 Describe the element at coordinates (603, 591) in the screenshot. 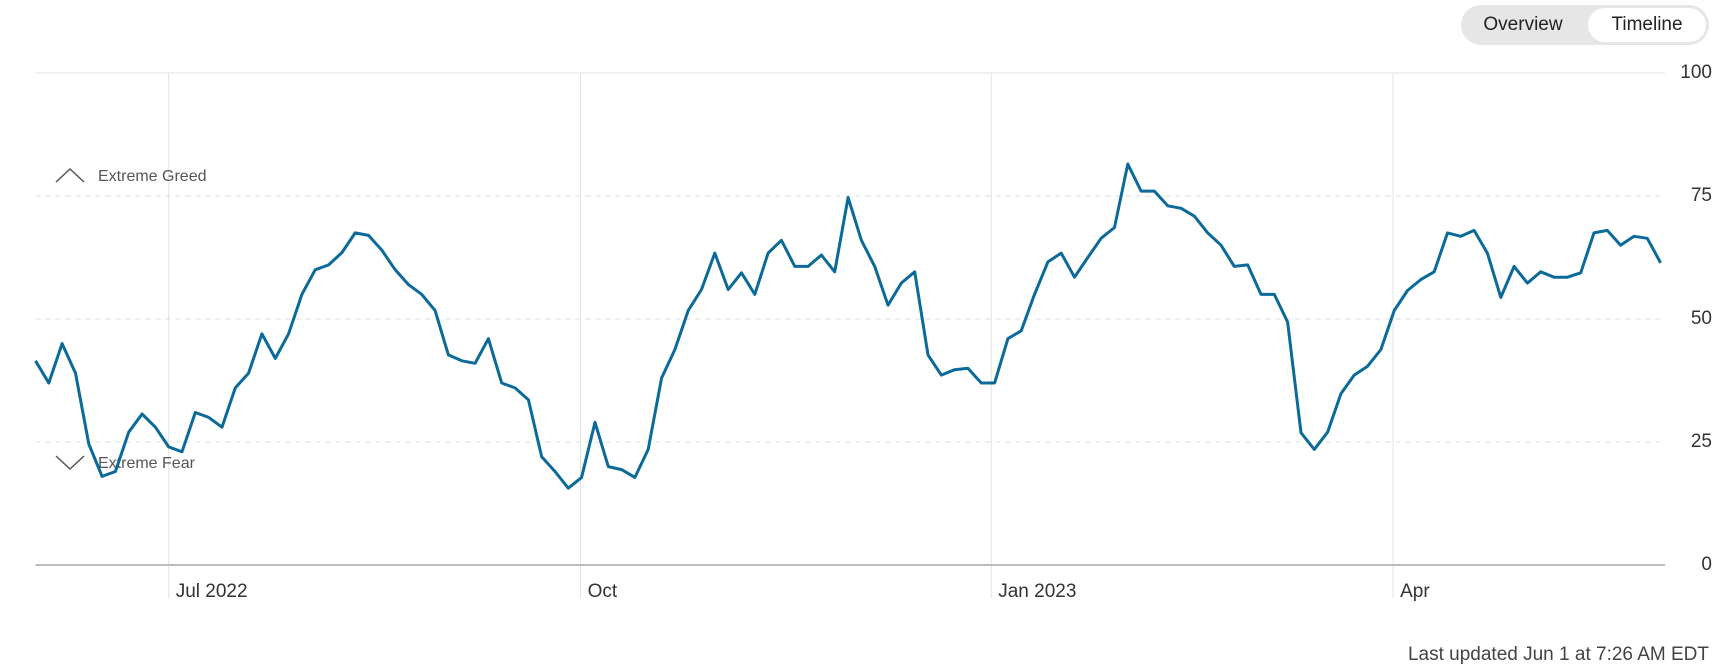

I see `x-tick-label: Oct` at that location.